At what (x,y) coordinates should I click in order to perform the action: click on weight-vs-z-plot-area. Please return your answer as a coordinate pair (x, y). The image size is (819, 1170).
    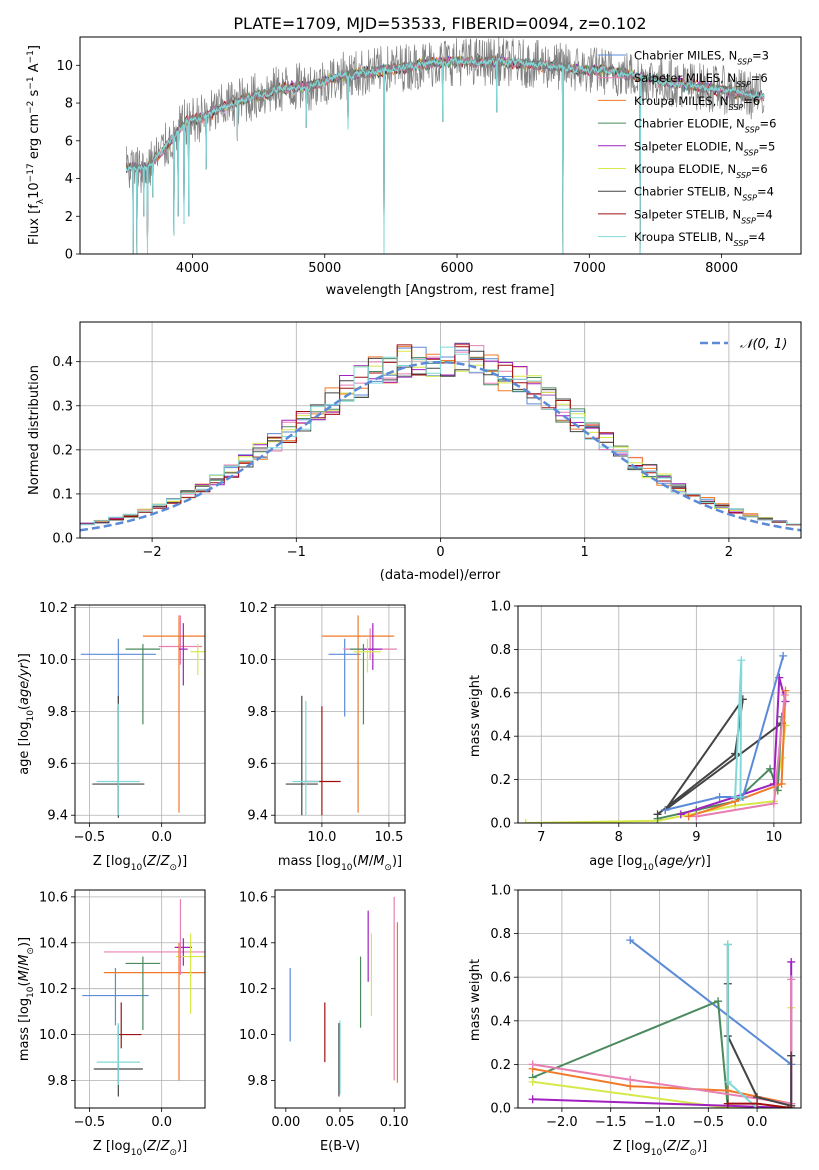
    Looking at the image, I should click on (662, 1022).